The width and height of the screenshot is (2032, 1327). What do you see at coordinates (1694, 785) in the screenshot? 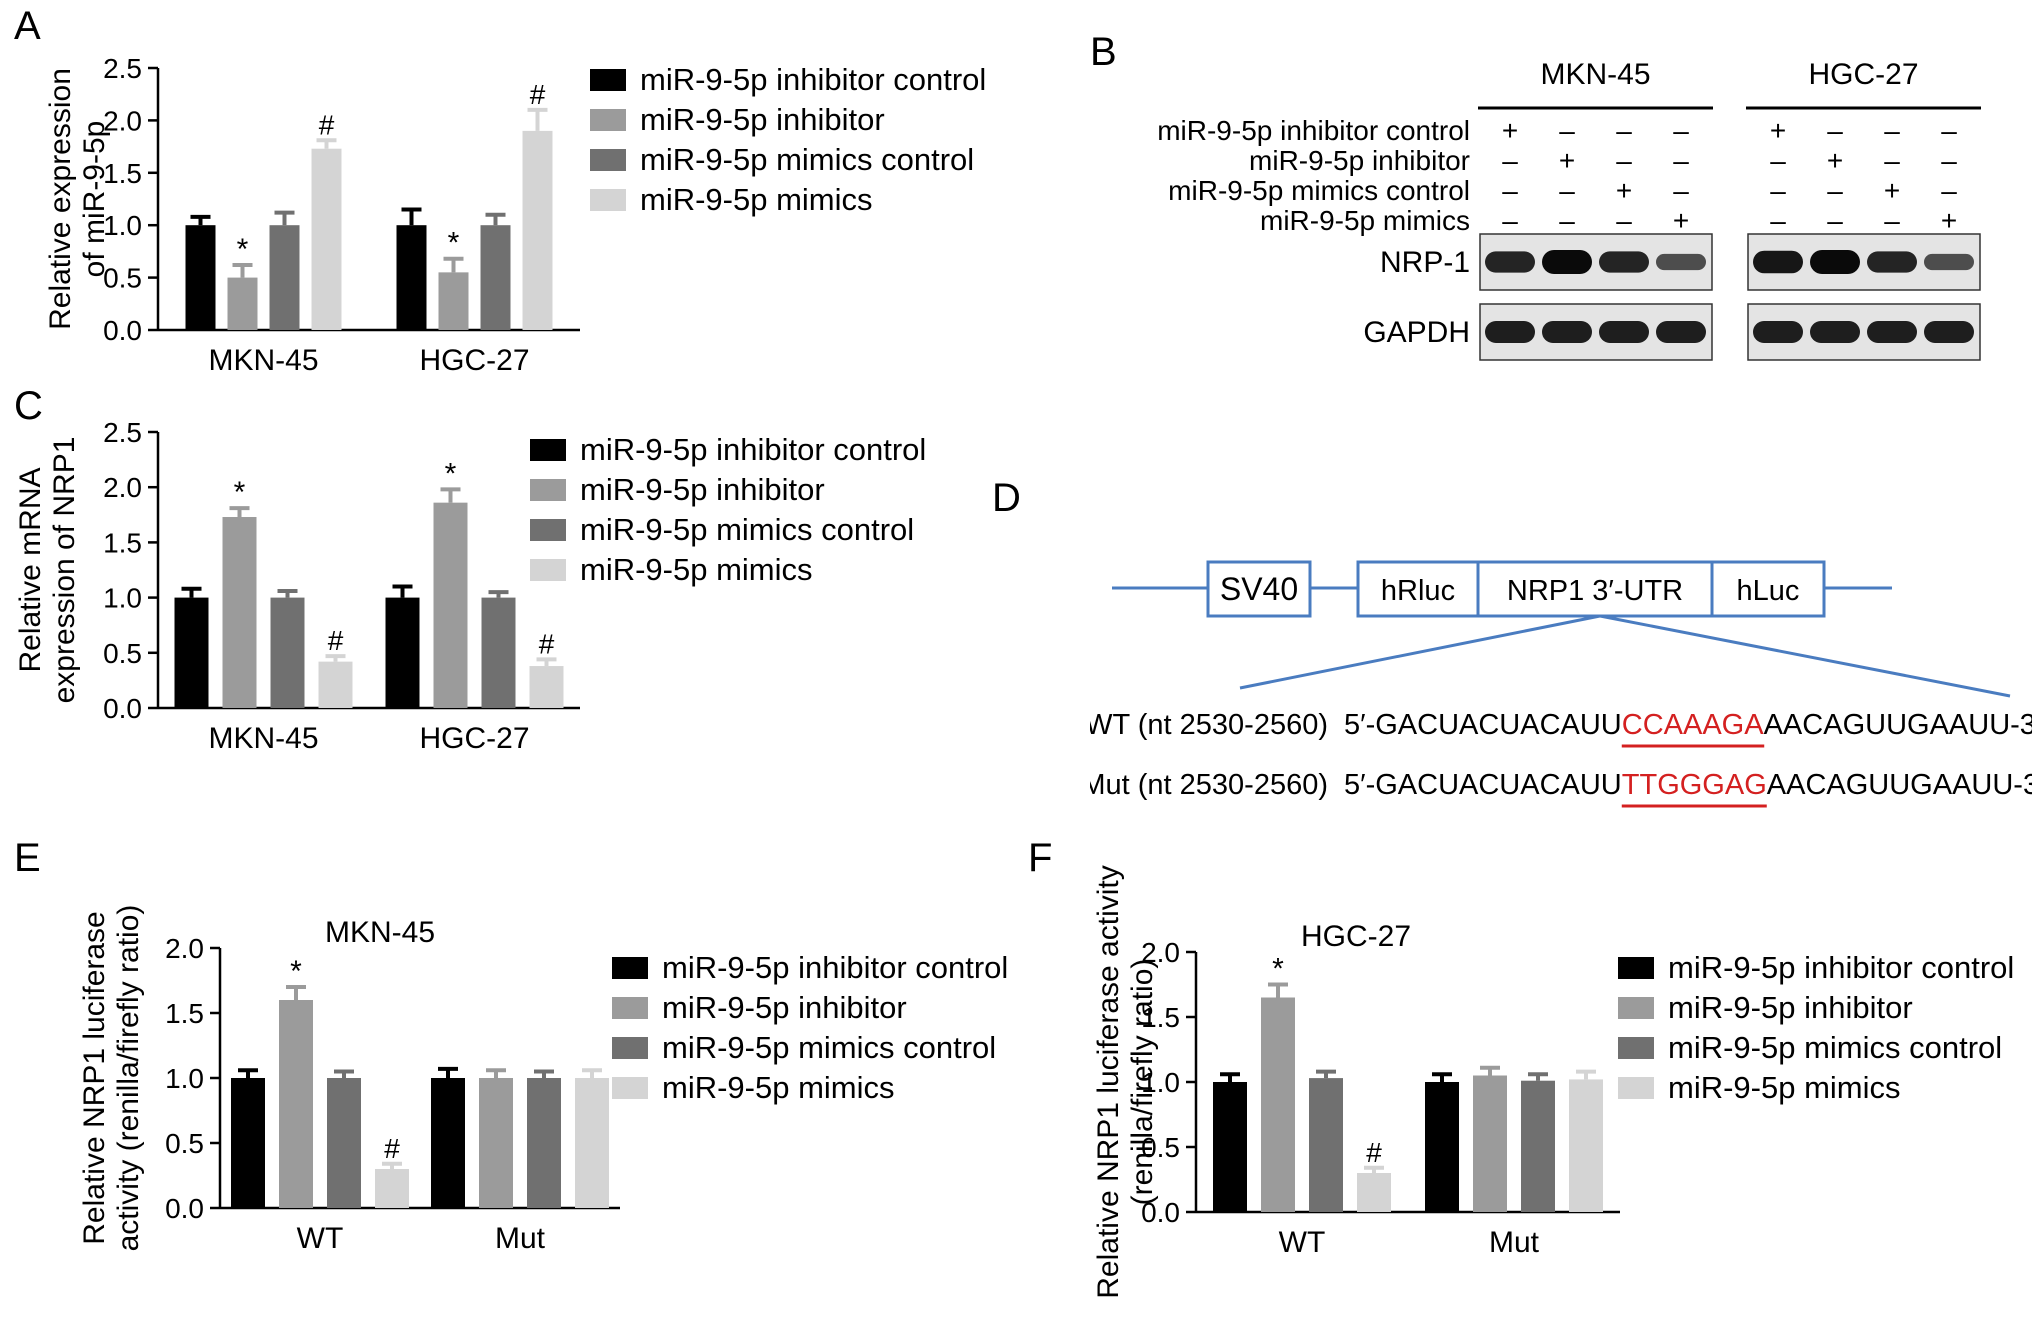
I see `seed-site: TTGGGAG` at bounding box center [1694, 785].